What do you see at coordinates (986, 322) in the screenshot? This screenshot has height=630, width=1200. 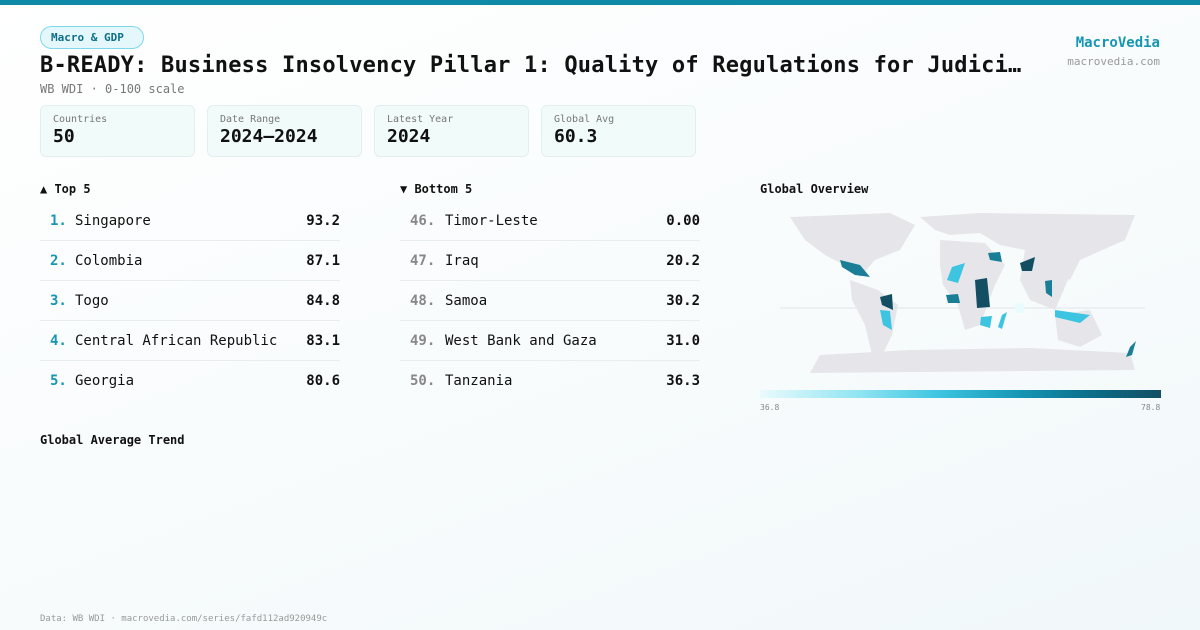 I see `country-zambia` at bounding box center [986, 322].